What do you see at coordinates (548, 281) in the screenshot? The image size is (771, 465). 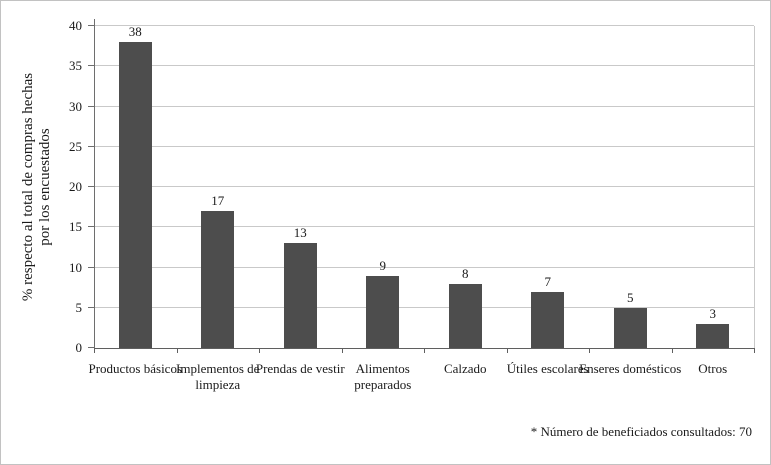 I see `bar-value-label: 7` at bounding box center [548, 281].